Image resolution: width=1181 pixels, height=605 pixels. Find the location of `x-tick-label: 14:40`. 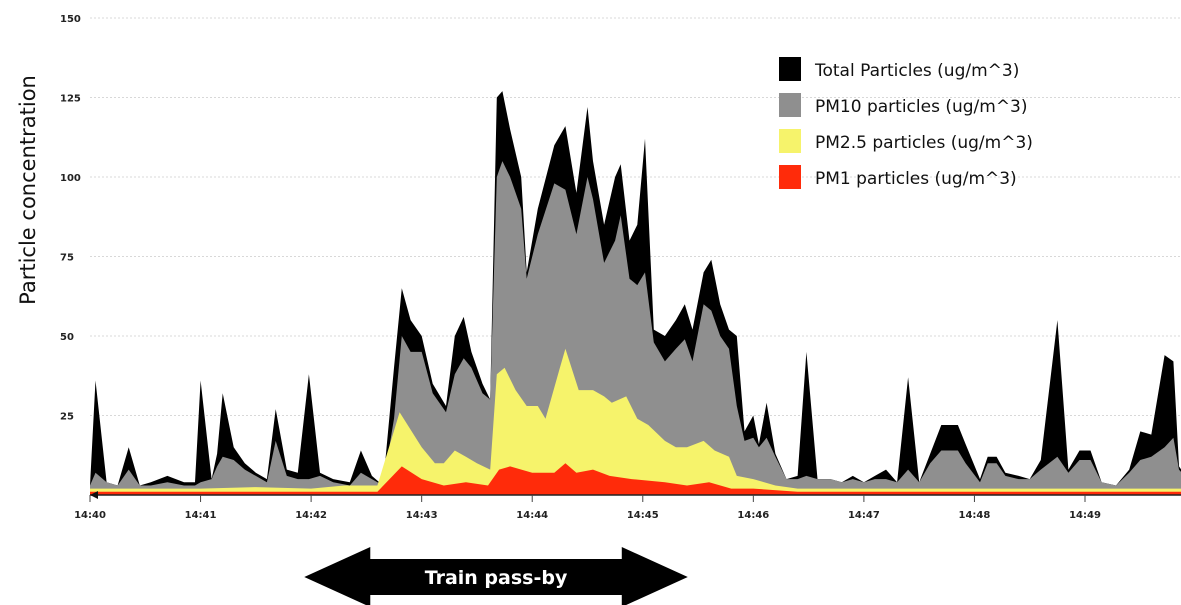

x-tick-label: 14:40 is located at coordinates (90, 515).